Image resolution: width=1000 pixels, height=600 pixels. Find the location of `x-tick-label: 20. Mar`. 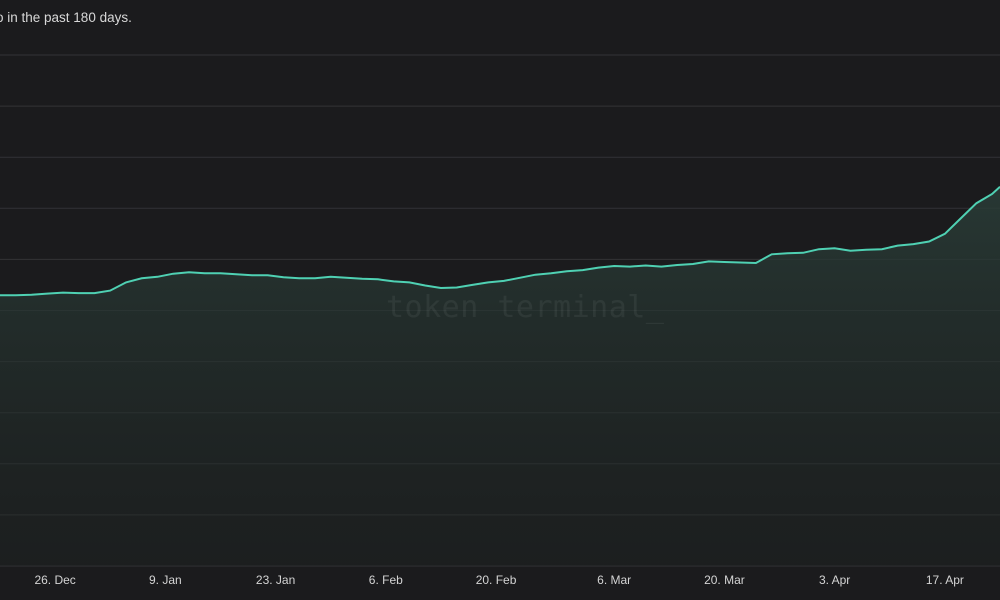

x-tick-label: 20. Mar is located at coordinates (724, 580).